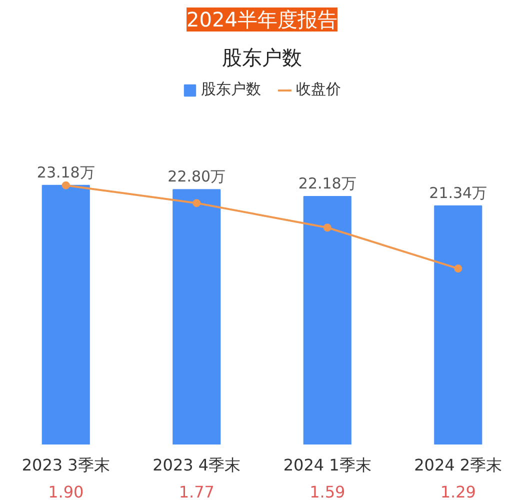 The width and height of the screenshot is (523, 500). I want to click on x-tick-label: 2023 4季末, so click(196, 465).